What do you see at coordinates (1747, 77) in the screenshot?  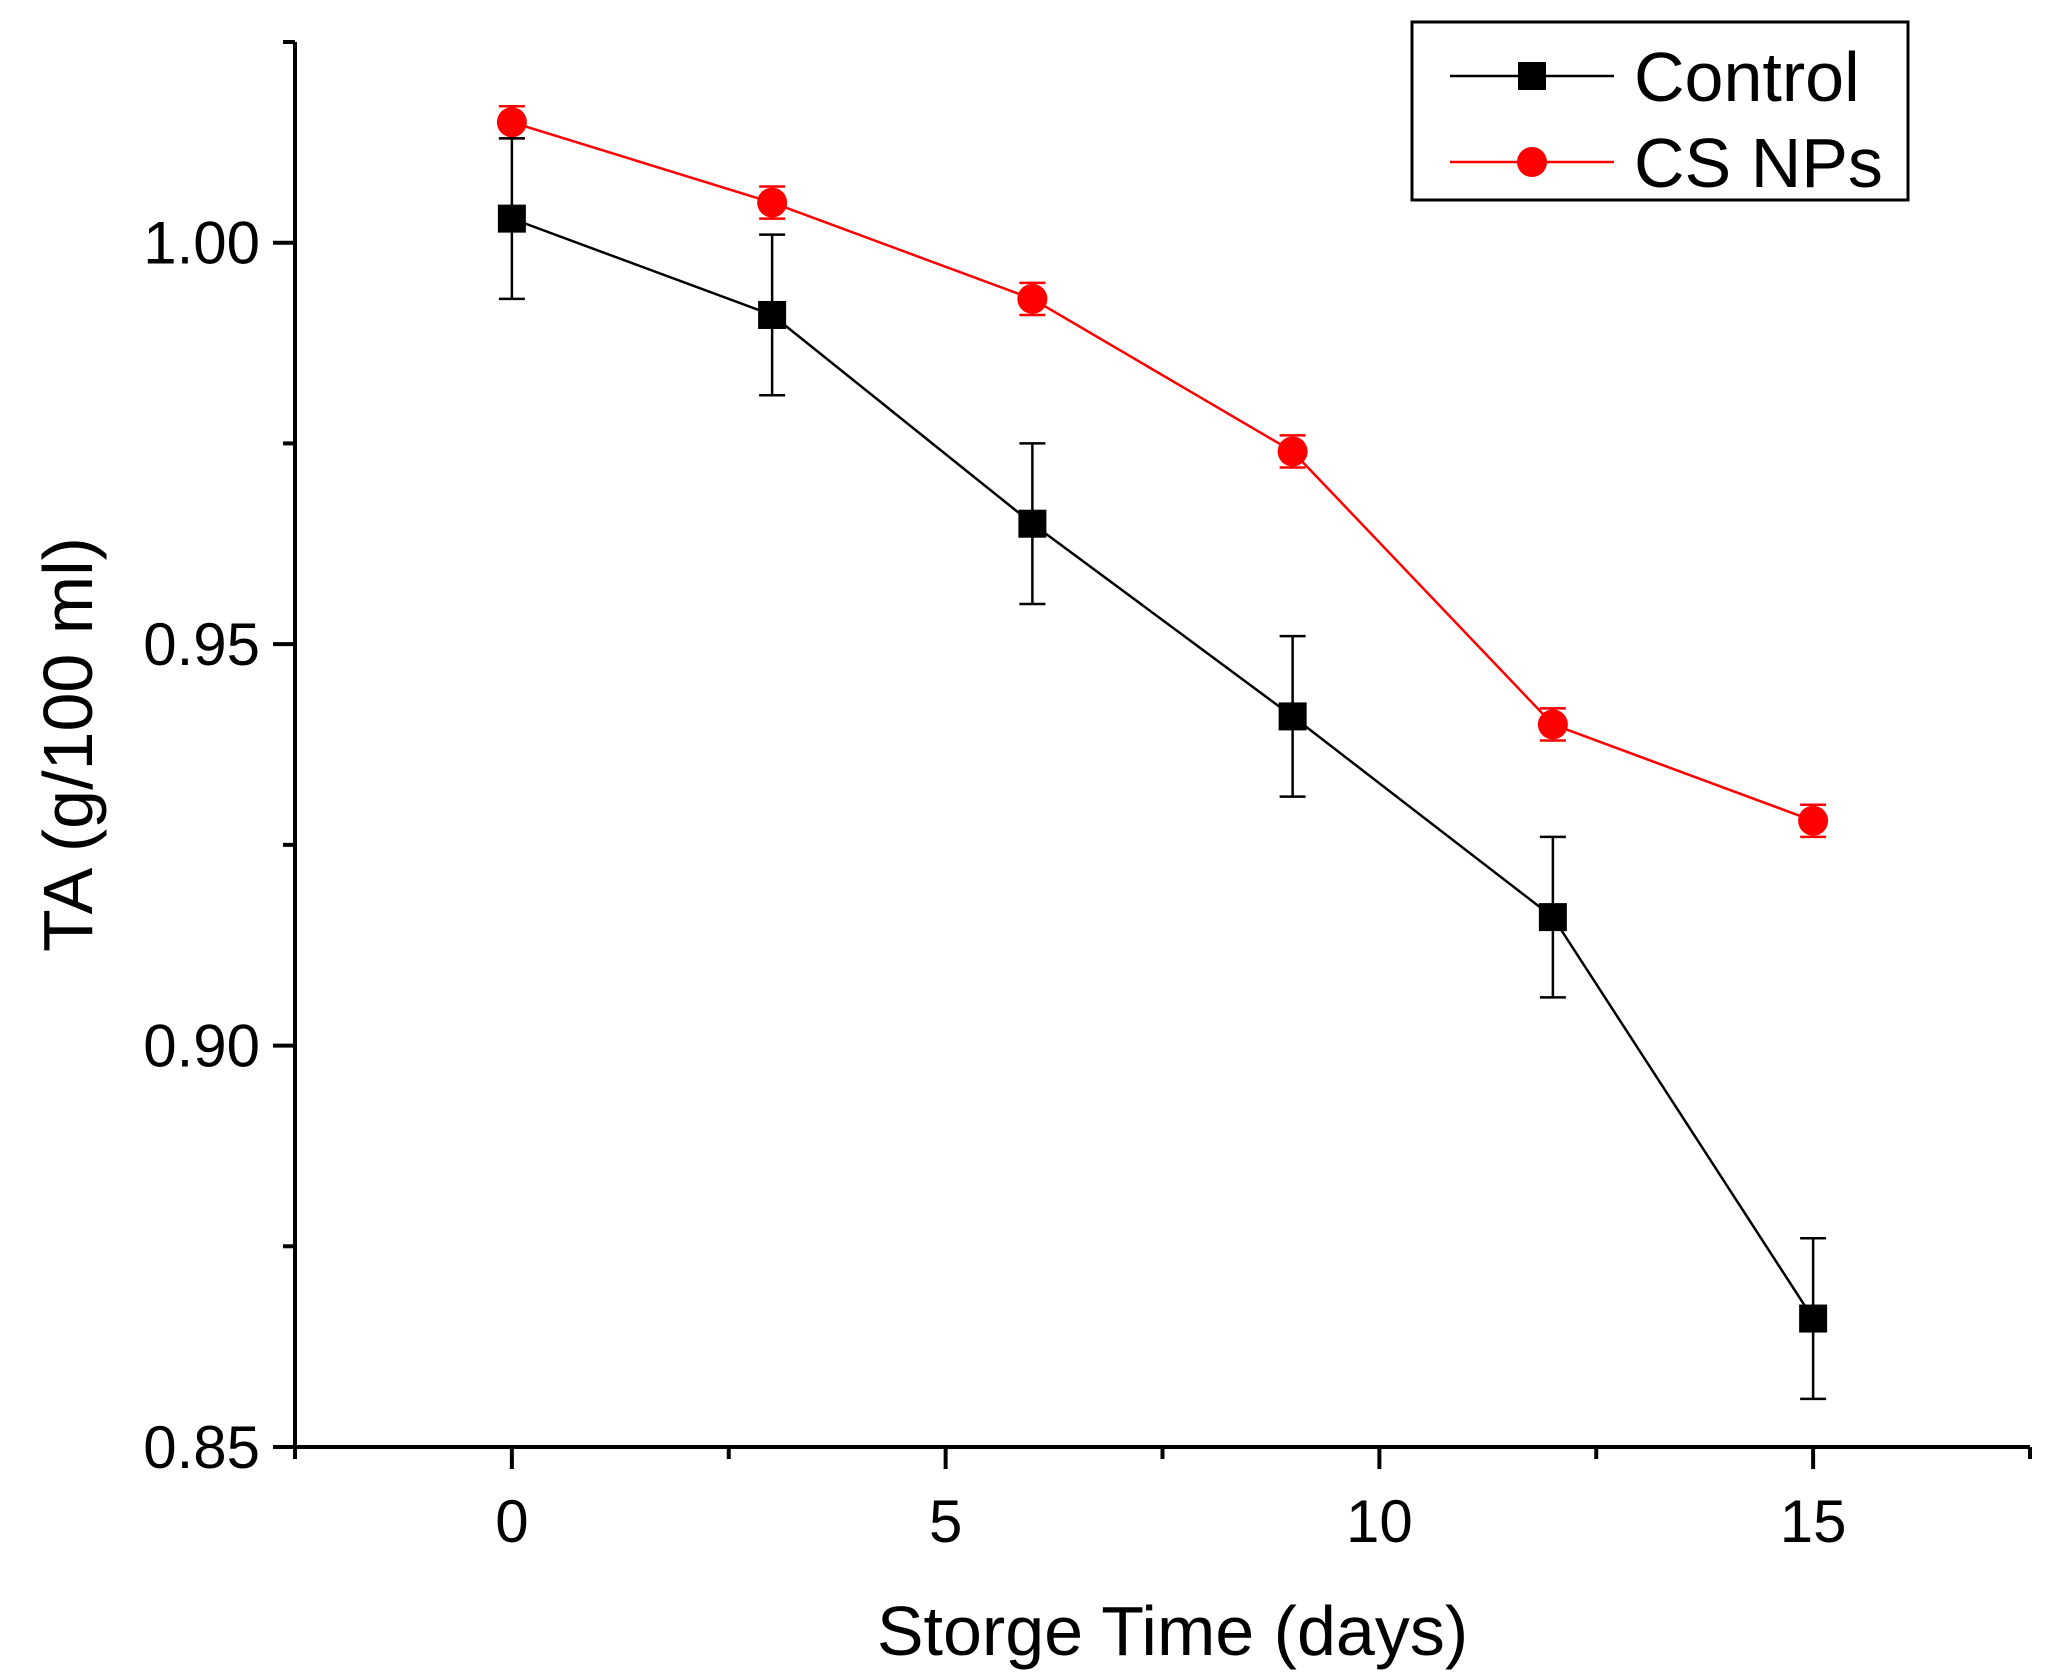 I see `legend-label: Control` at bounding box center [1747, 77].